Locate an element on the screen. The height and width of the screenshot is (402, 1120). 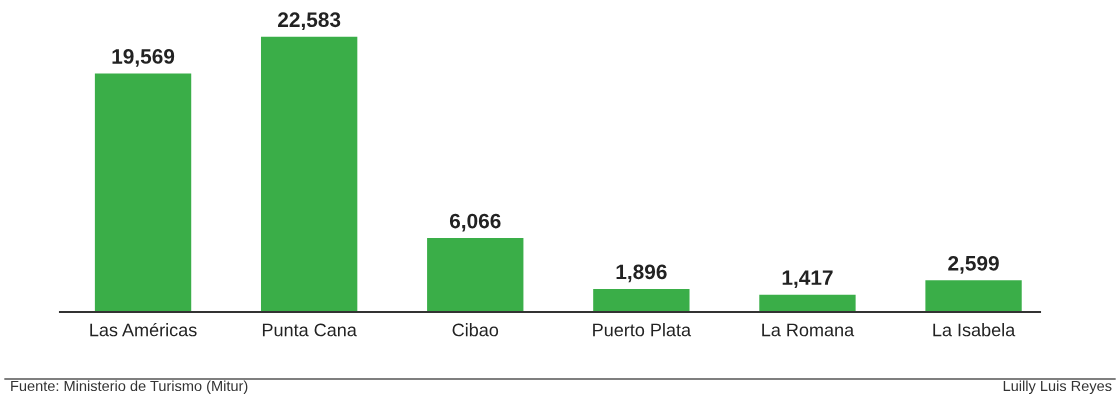
x-tick-label: Puerto Plata is located at coordinates (642, 330).